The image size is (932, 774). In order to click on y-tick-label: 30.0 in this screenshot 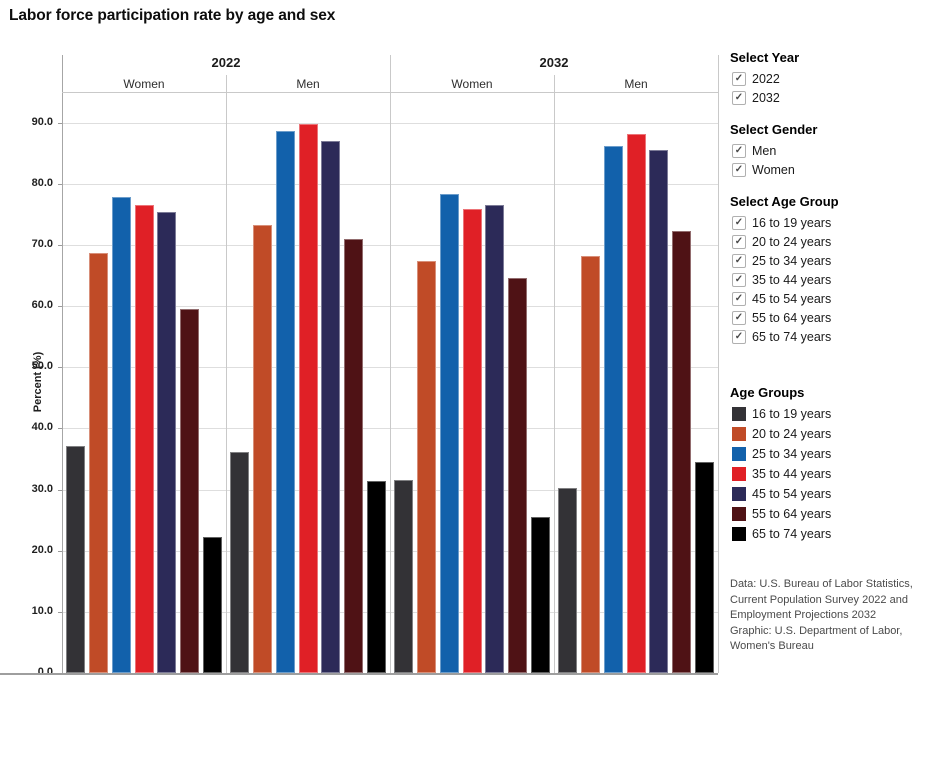, I will do `click(42, 488)`.